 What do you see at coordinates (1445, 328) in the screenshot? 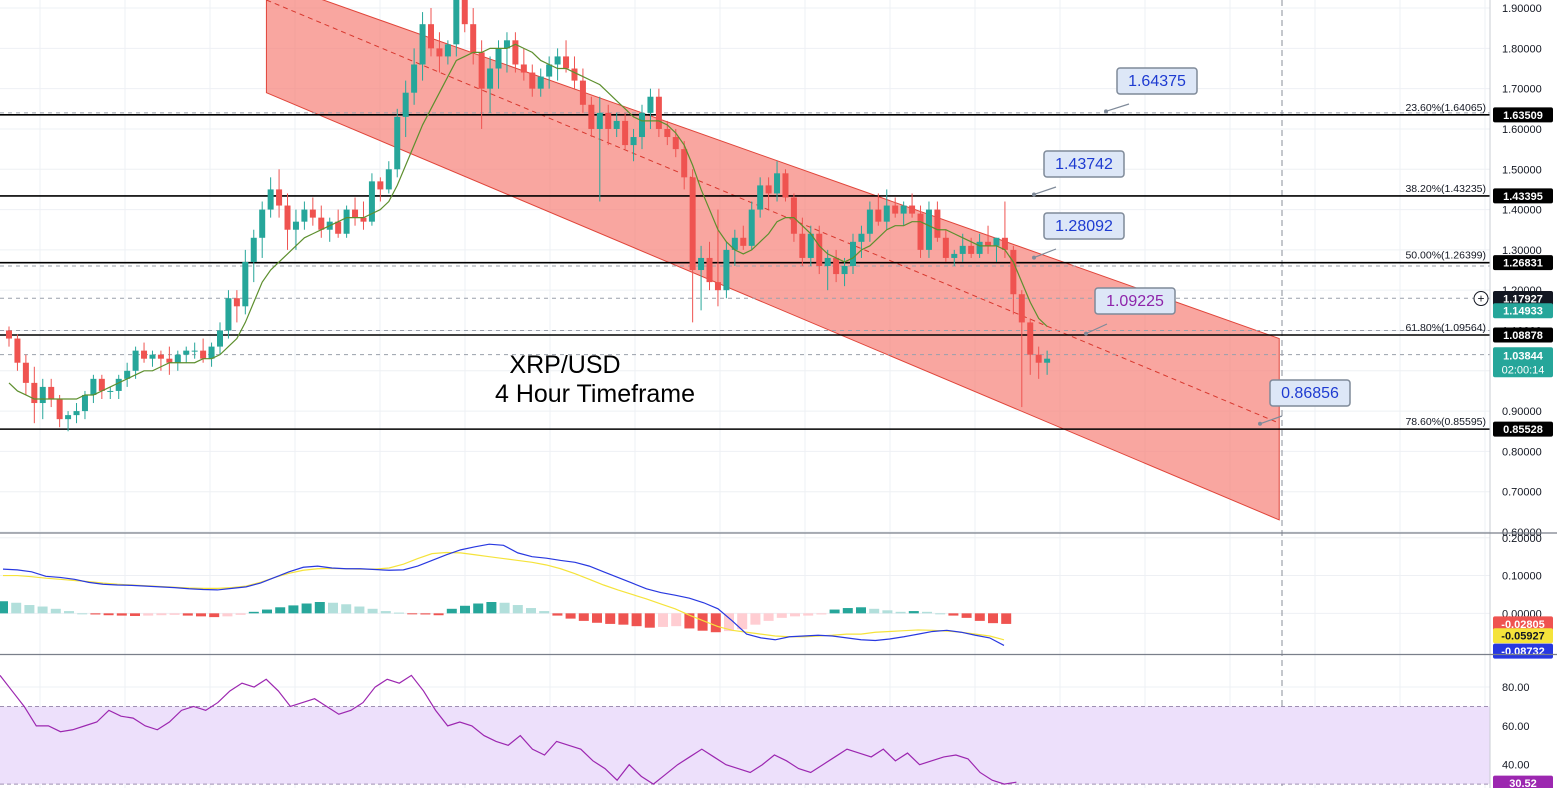
I see `fib-label: 61.80%(1.09564)` at bounding box center [1445, 328].